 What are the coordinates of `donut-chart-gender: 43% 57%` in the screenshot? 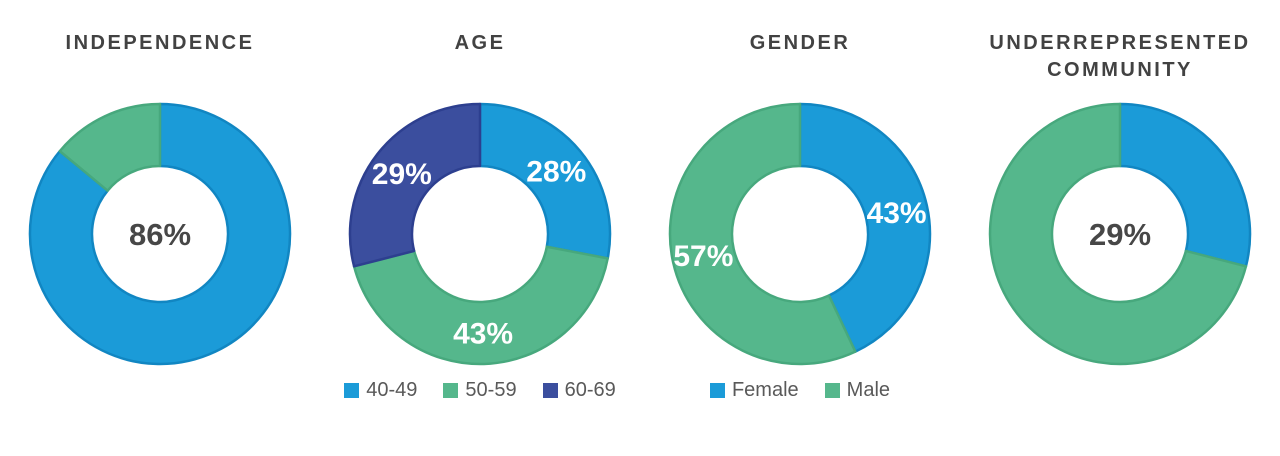 It's located at (800, 234).